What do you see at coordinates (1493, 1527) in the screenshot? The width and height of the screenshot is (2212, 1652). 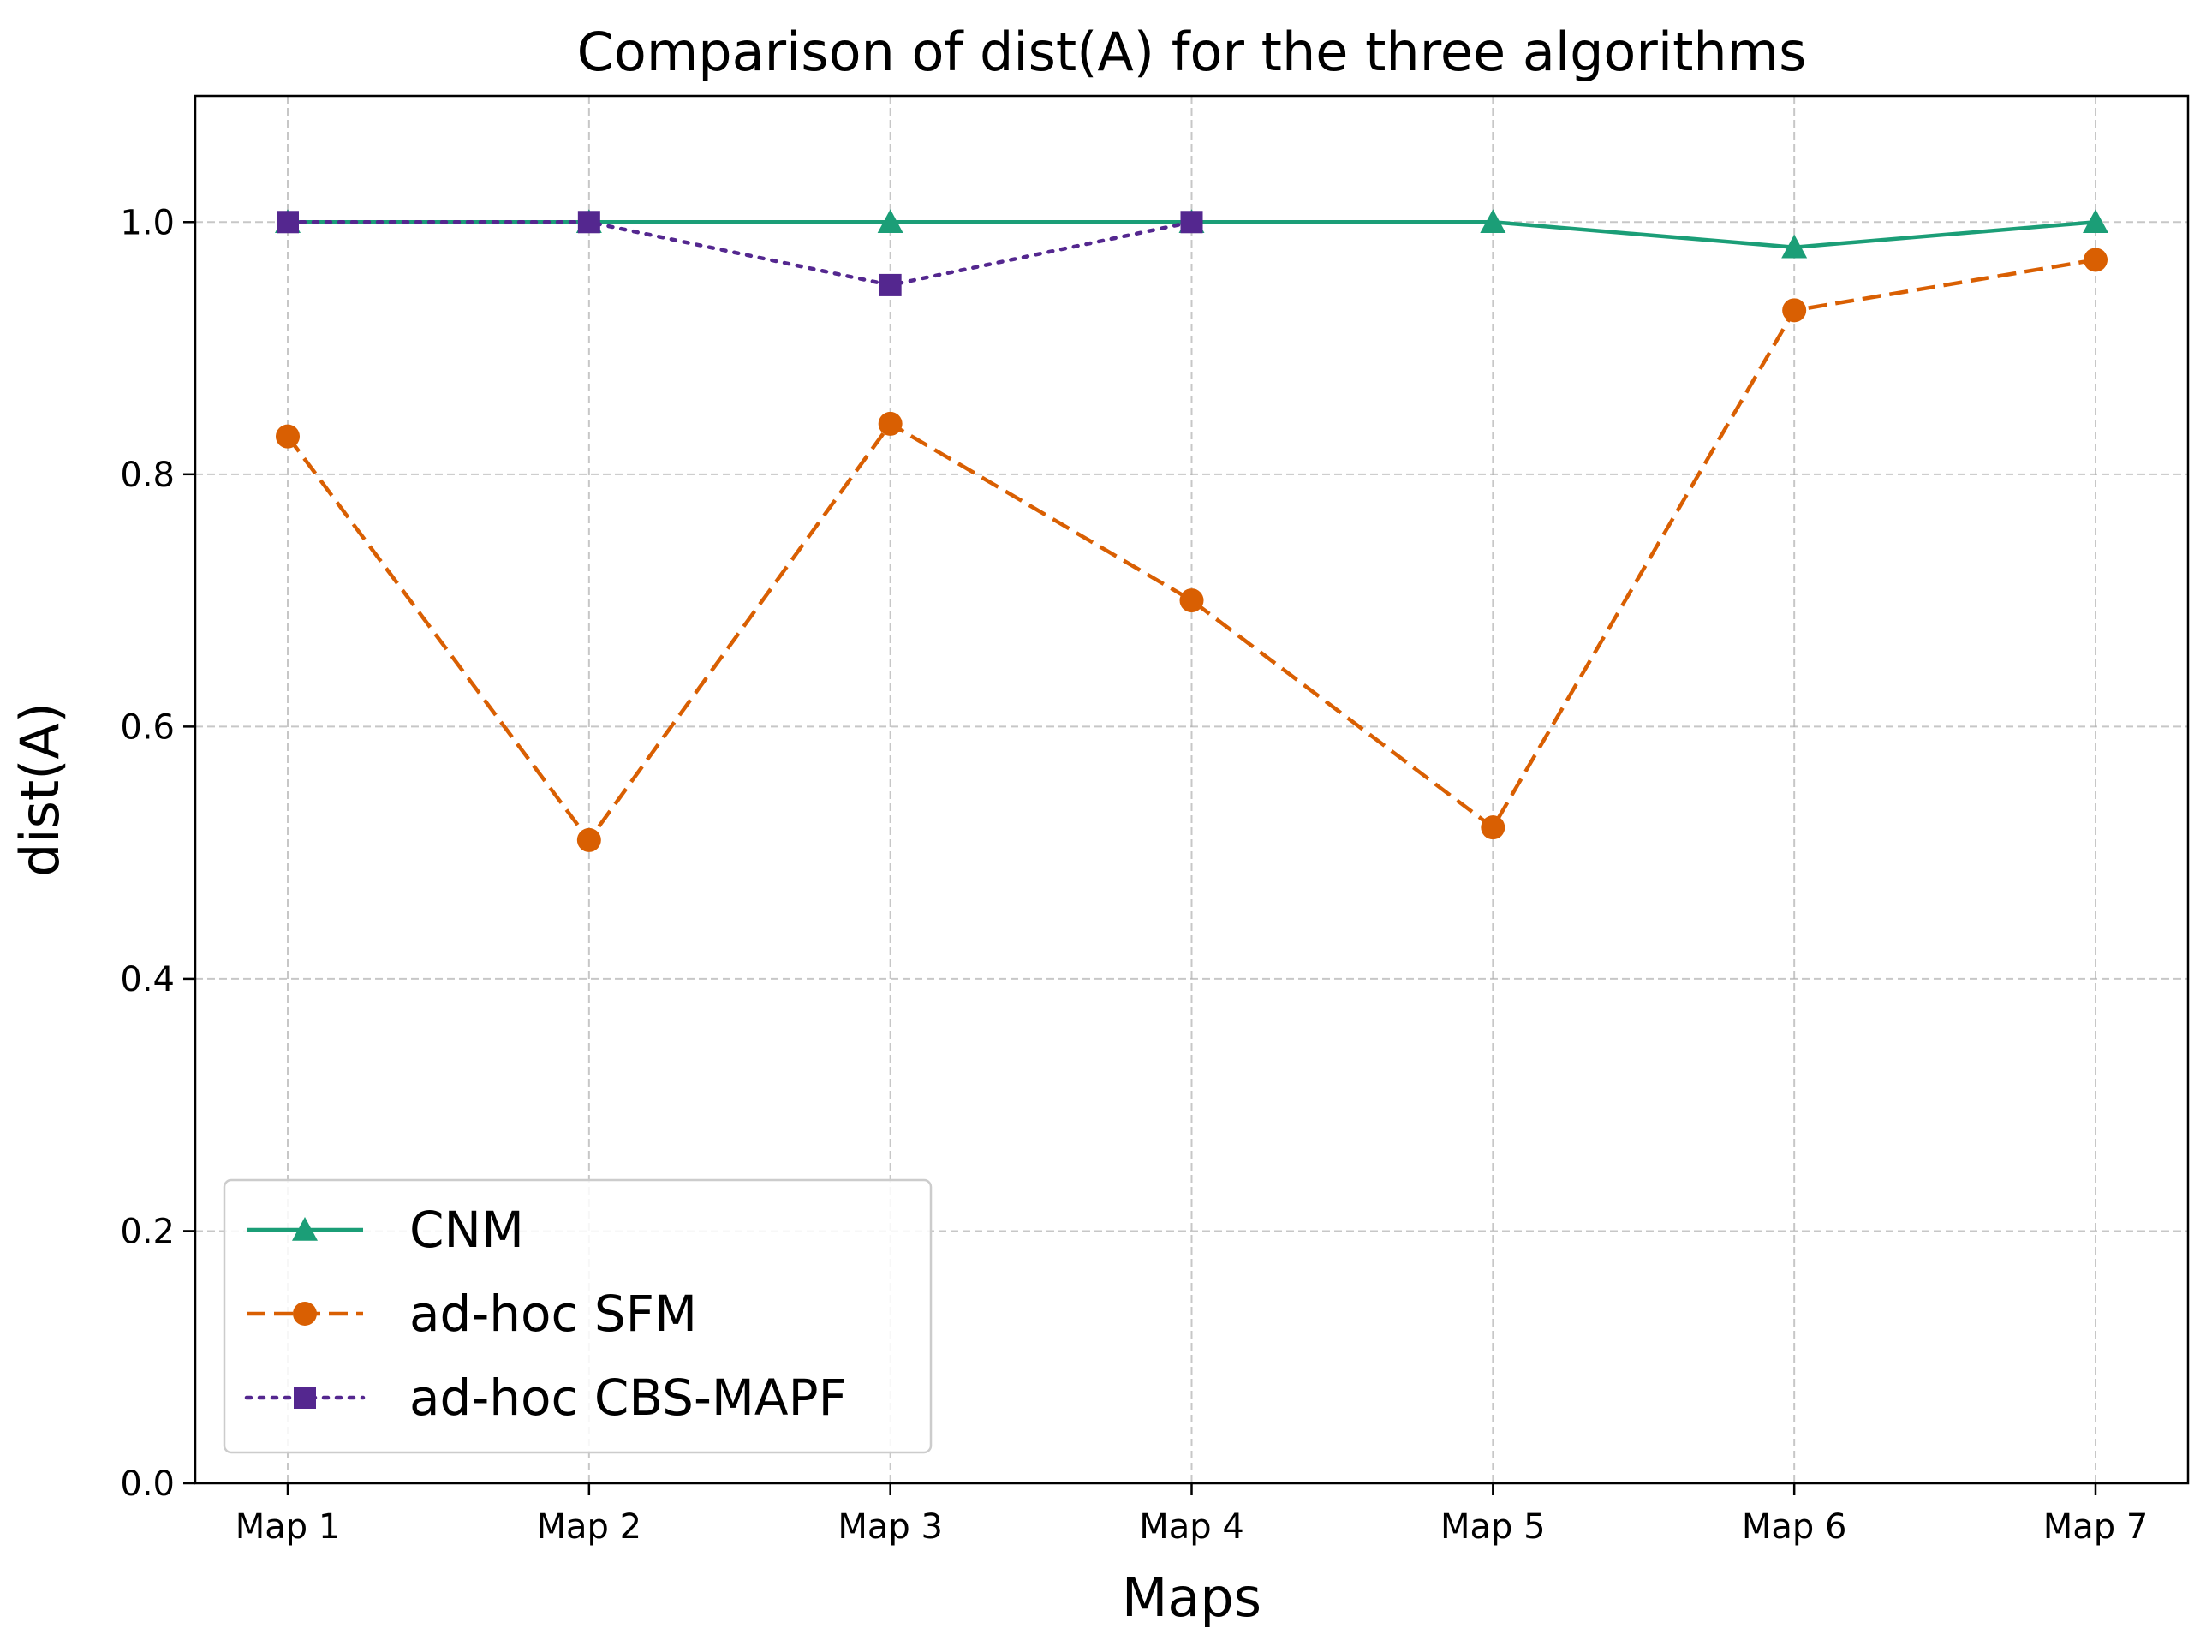 I see `x-tick-label: Map 5` at bounding box center [1493, 1527].